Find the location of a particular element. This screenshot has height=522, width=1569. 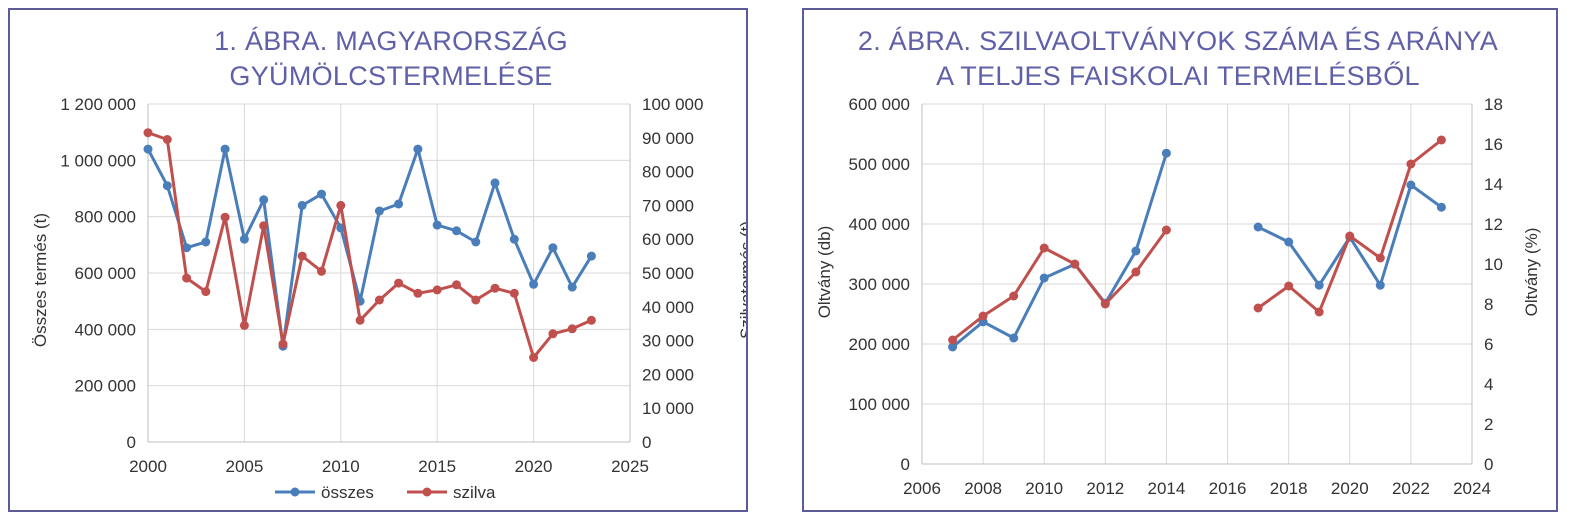

chart-2-title-line-2: A TELJES FAISKOLAI TERMELÉSBŐL is located at coordinates (1178, 75).